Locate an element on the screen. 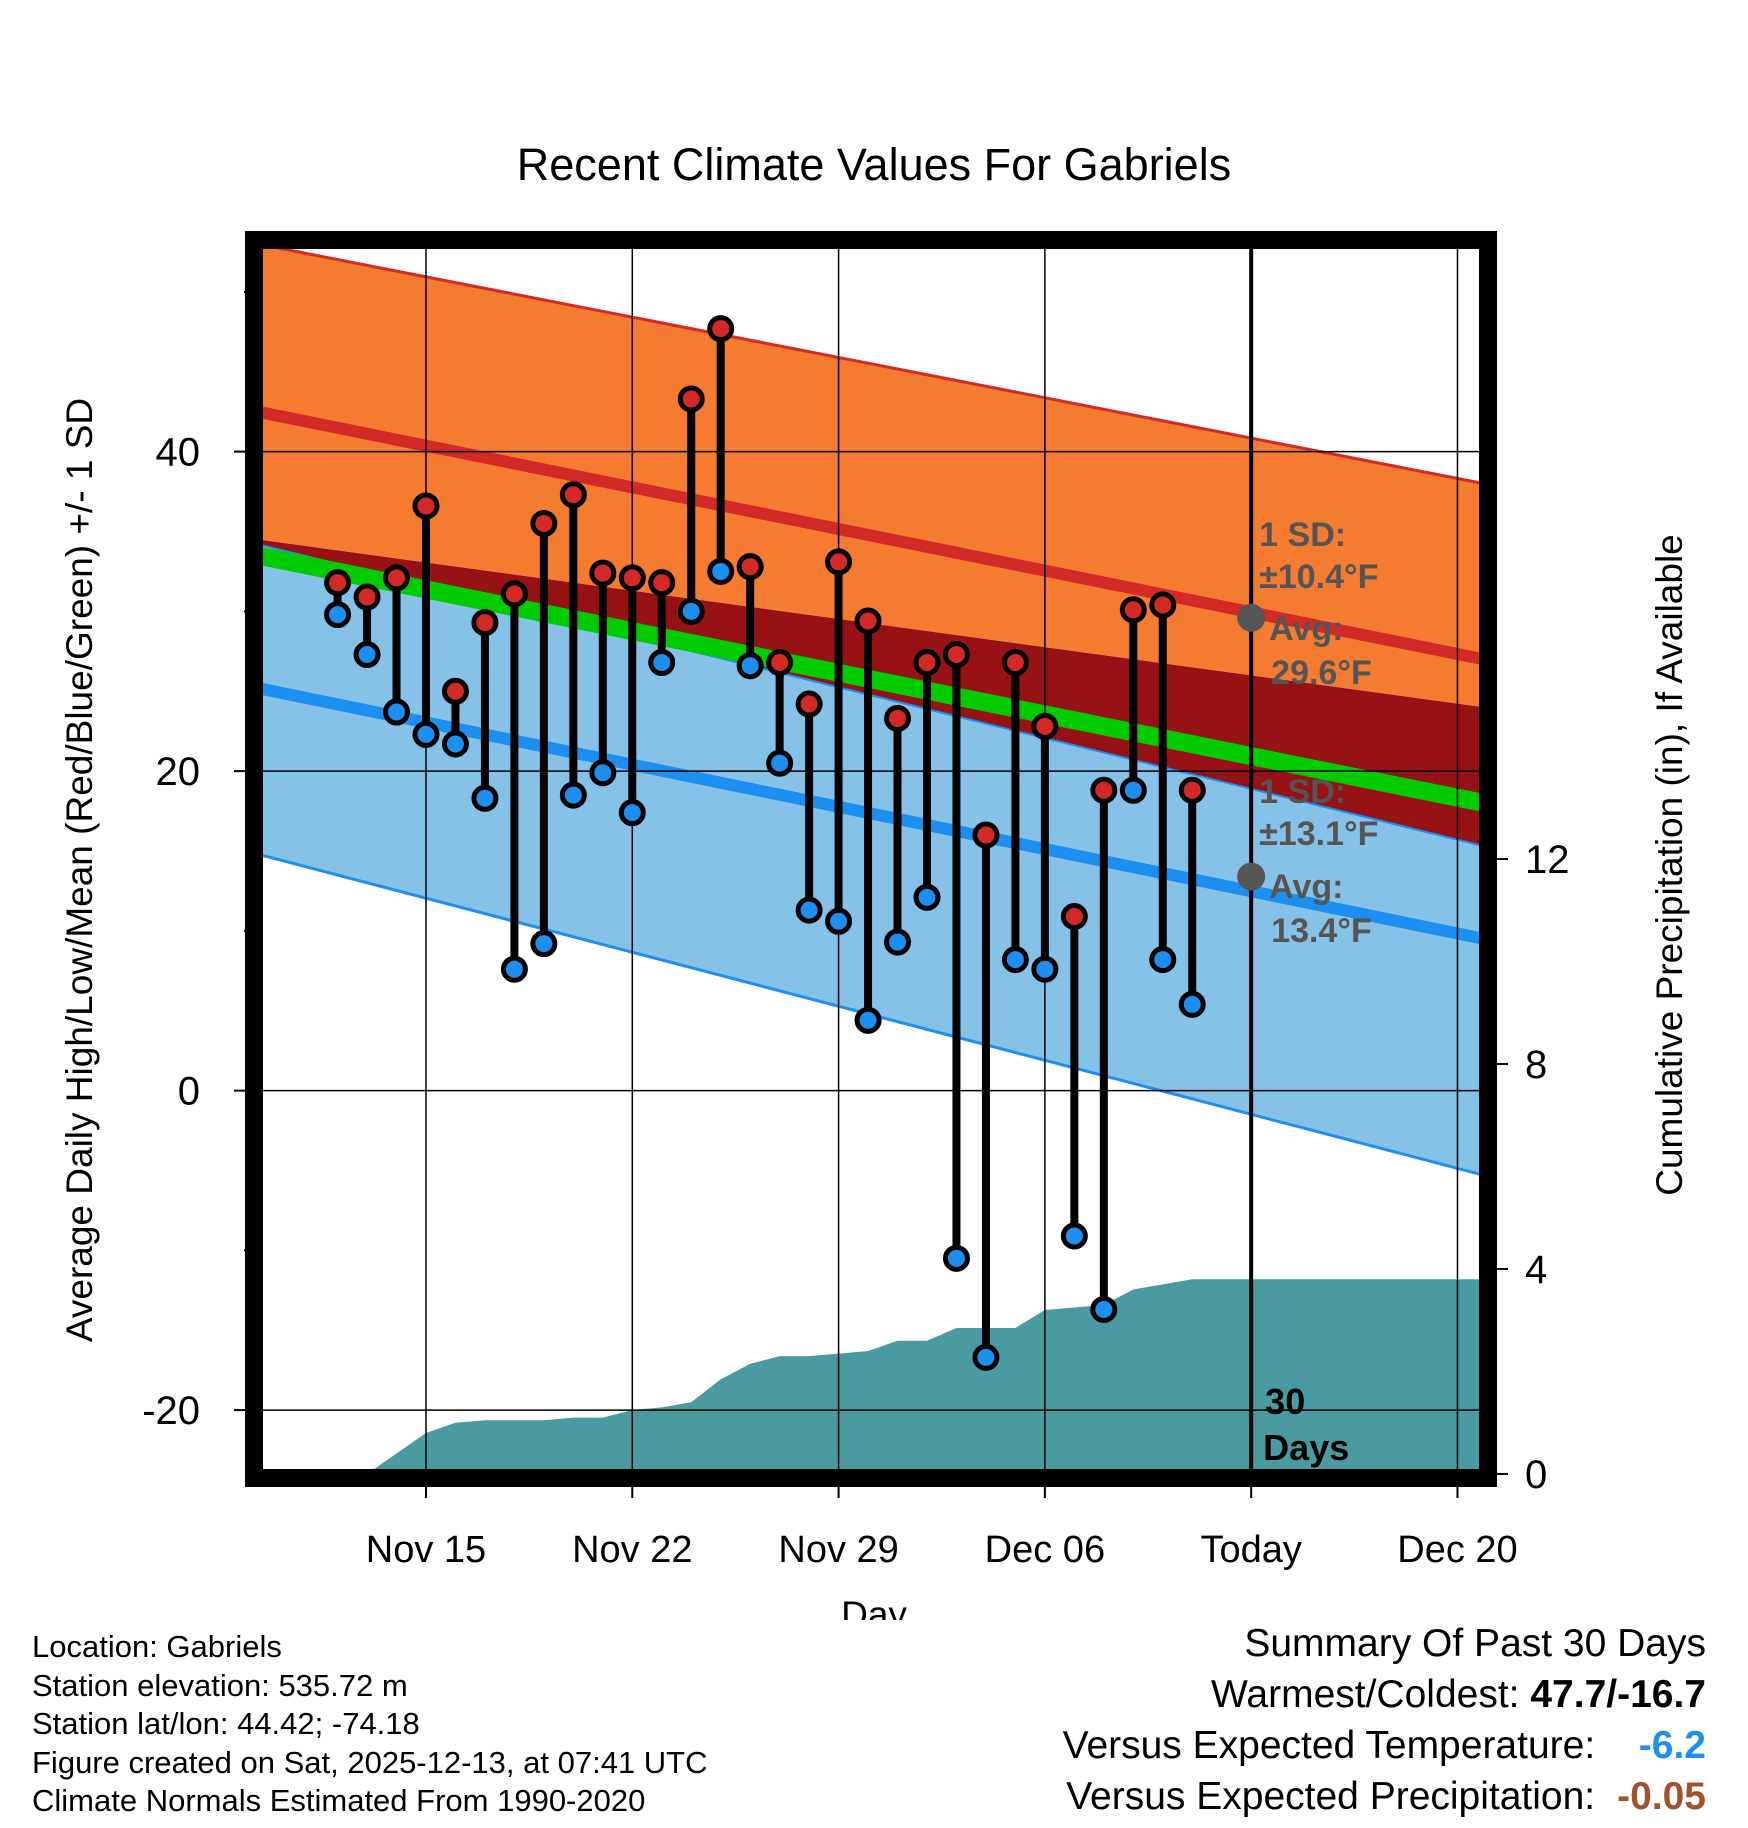  location-text: Location: Gabriels is located at coordinates (157, 1646).